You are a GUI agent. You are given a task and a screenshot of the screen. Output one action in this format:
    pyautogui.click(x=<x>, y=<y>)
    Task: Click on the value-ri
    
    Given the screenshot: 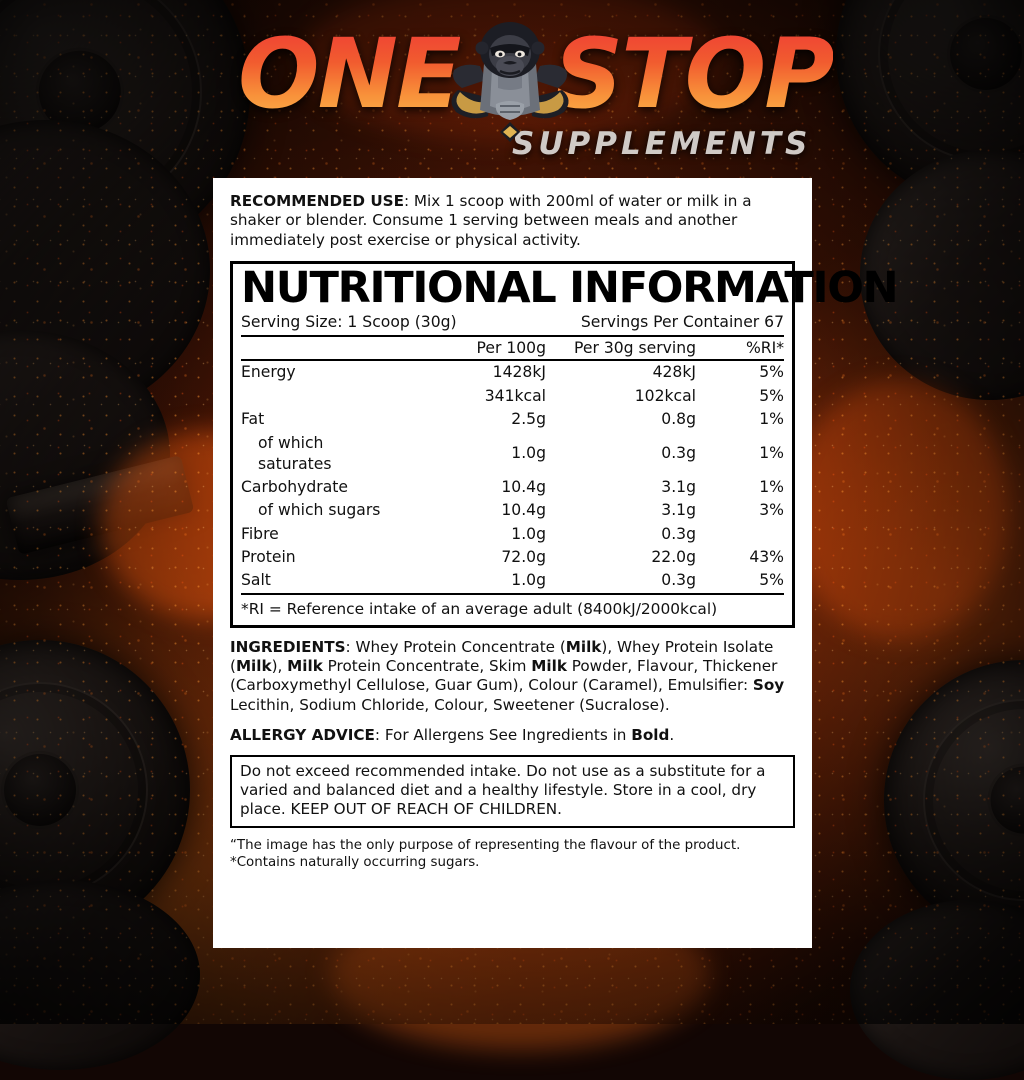 What is the action you would take?
    pyautogui.click(x=740, y=533)
    